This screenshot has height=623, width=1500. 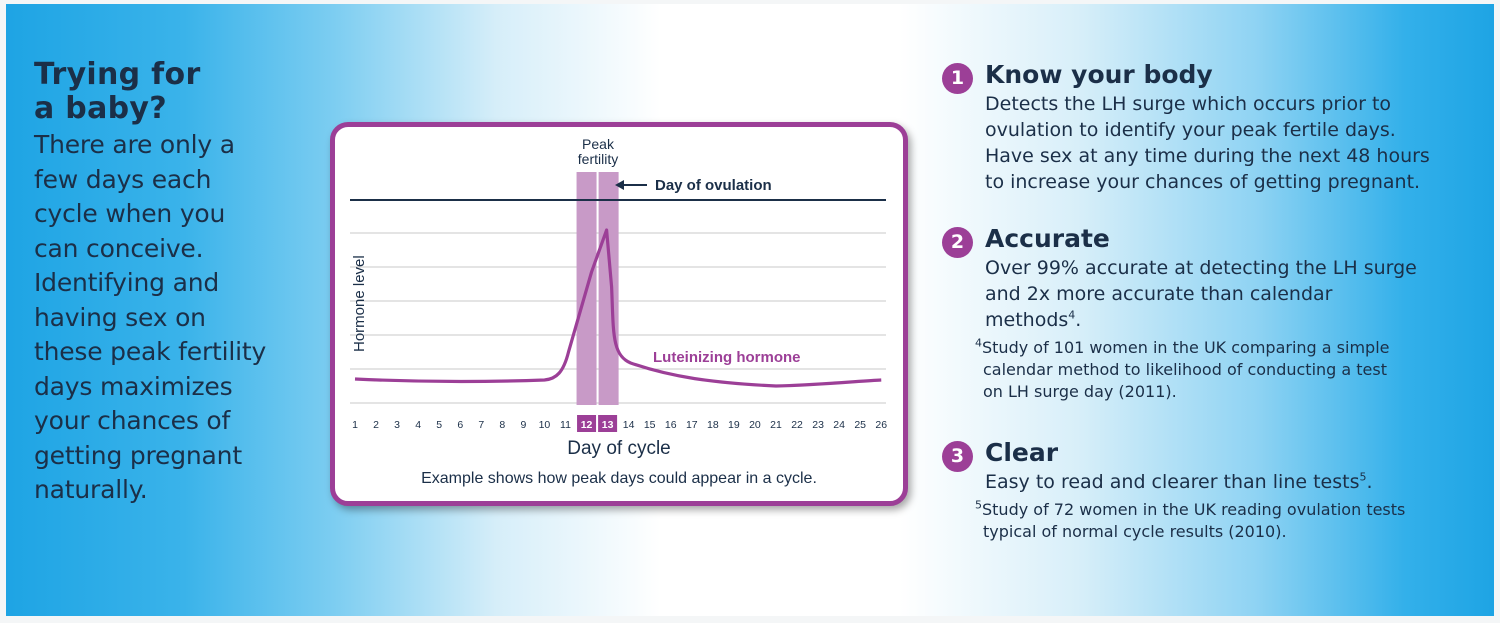 What do you see at coordinates (598, 159) in the screenshot?
I see `peak-label-line2: fertility` at bounding box center [598, 159].